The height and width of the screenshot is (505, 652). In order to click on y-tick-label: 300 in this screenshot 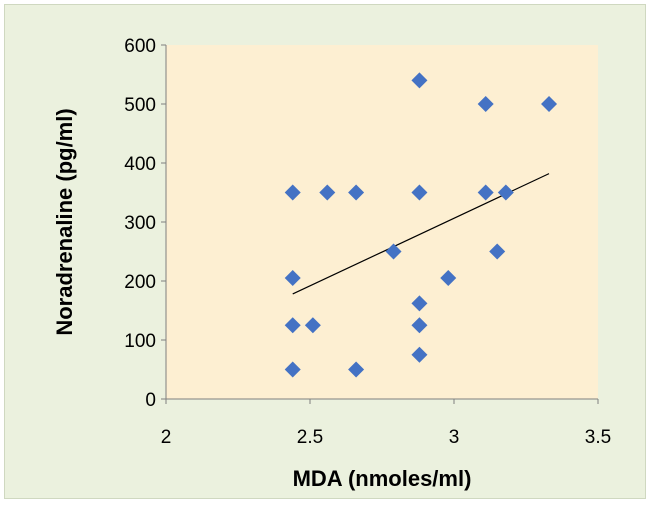, I will do `click(140, 223)`.